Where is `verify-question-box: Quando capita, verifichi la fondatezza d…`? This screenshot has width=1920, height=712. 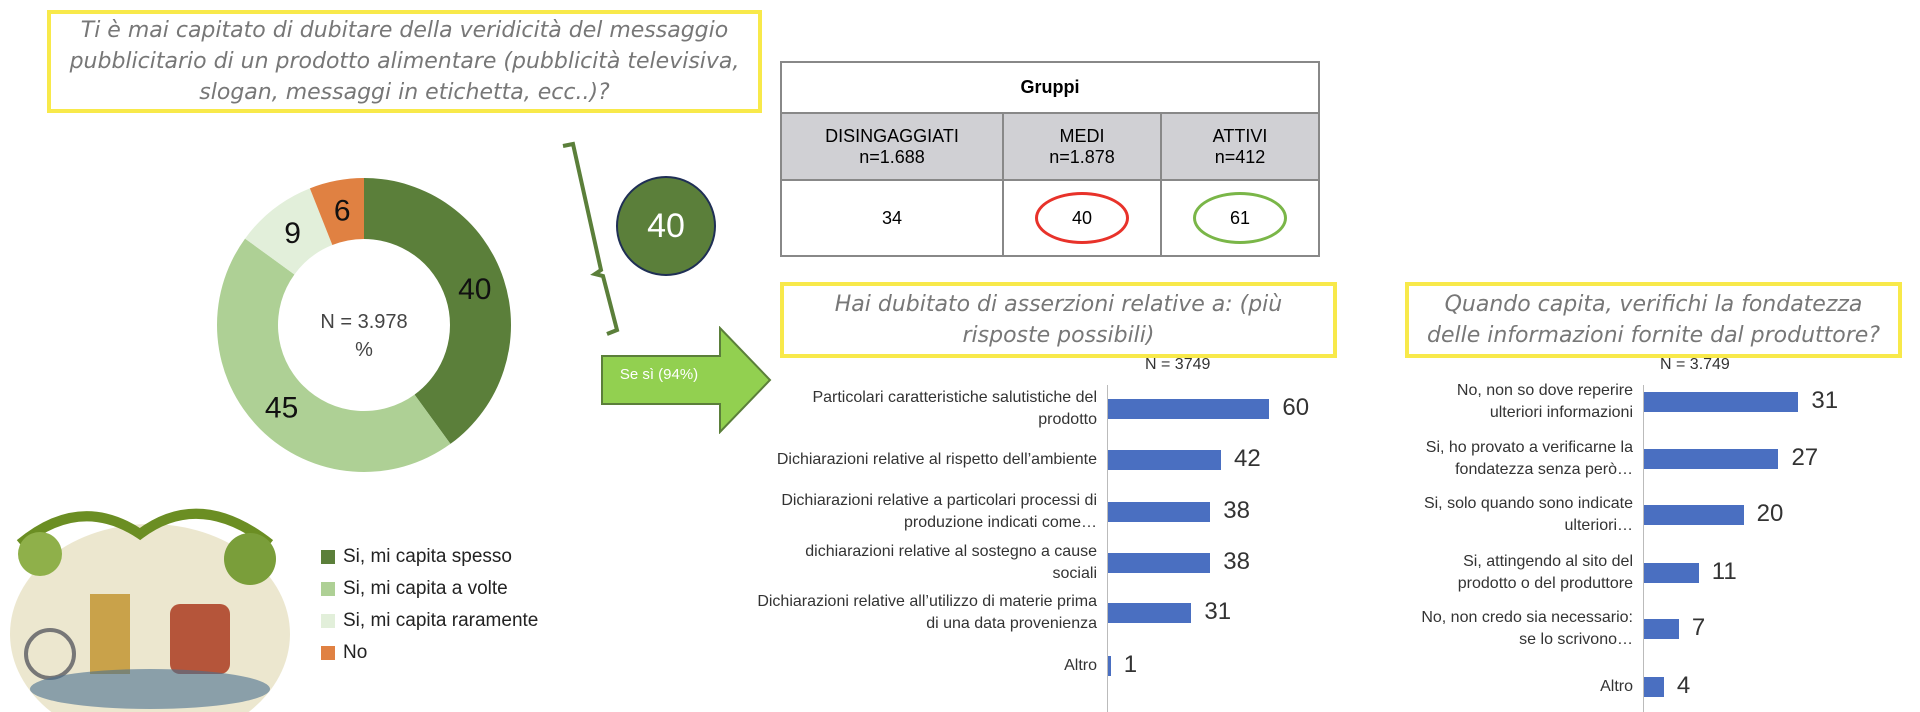 verify-question-box: Quando capita, verifichi la fondatezza d… is located at coordinates (1653, 320).